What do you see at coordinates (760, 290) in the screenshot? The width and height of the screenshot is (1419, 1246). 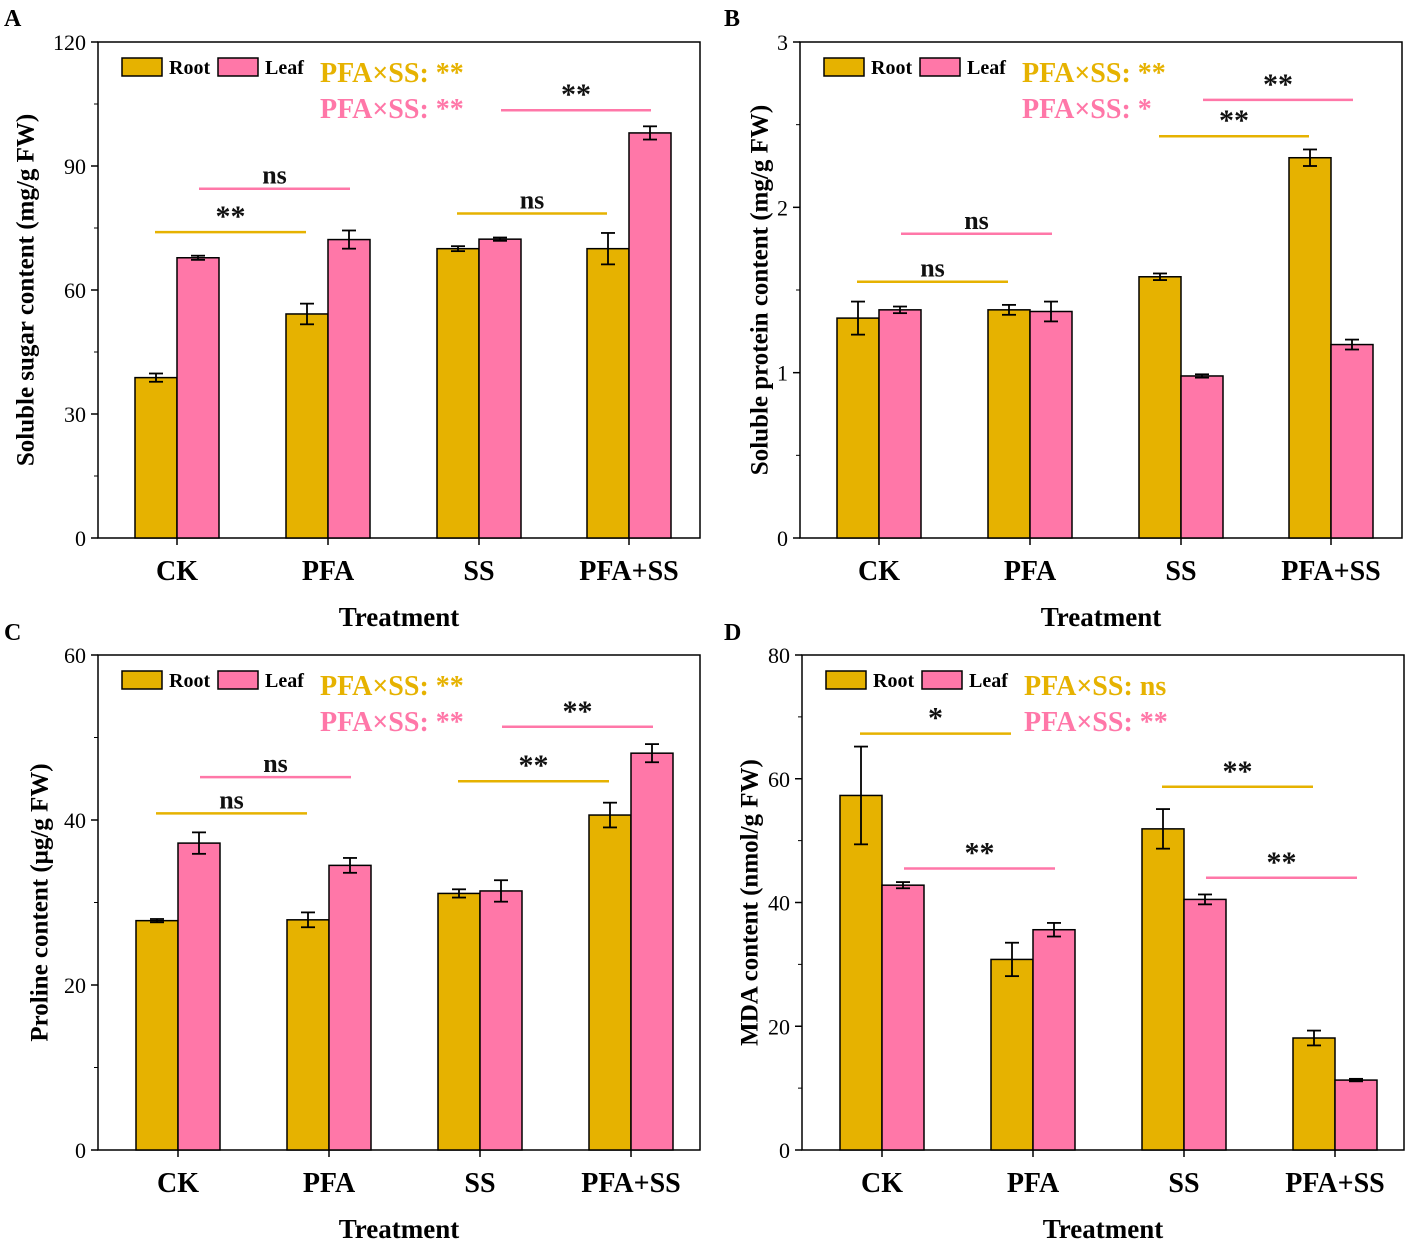 I see `y-axis-label: Soluble protein content (mg/g FW)` at bounding box center [760, 290].